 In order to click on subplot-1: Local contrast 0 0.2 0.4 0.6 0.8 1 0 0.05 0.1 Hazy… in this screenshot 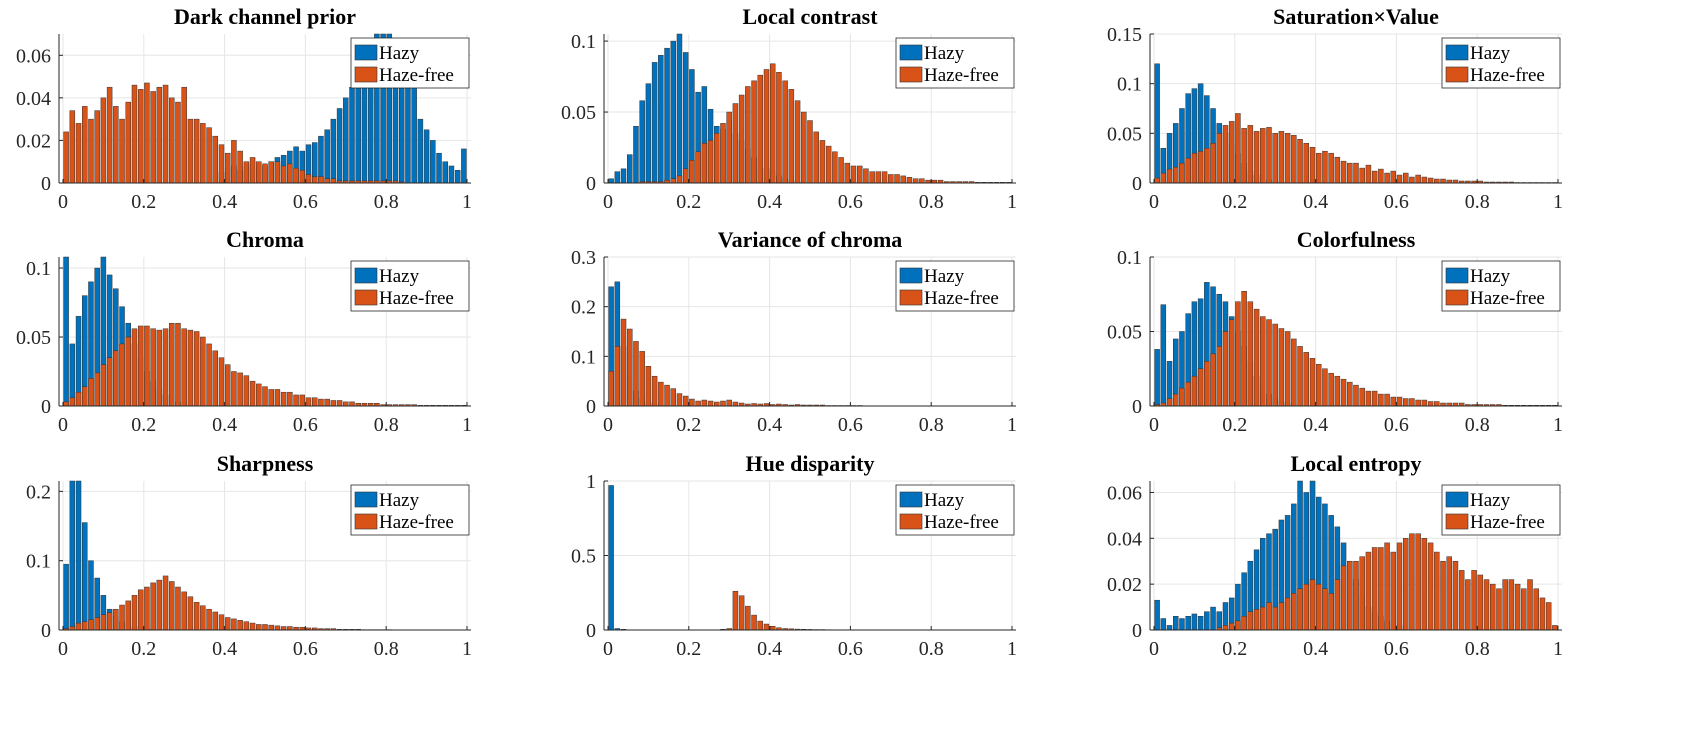, I will do `click(789, 108)`.